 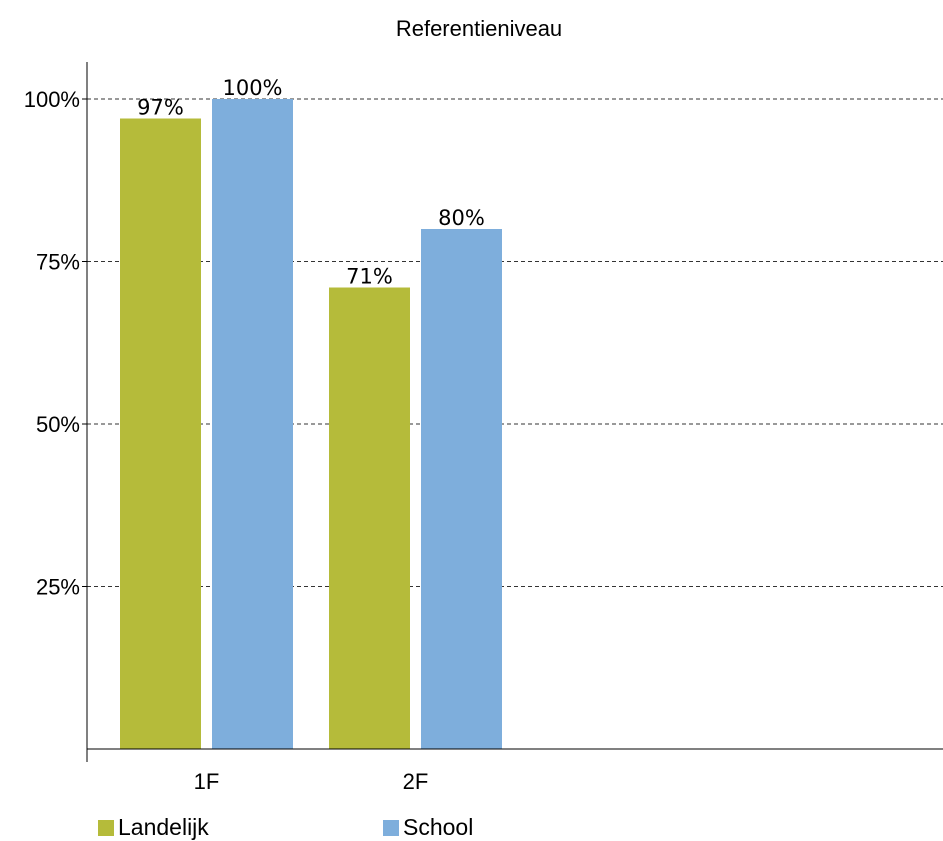 What do you see at coordinates (479, 28) in the screenshot?
I see `chart-title: Referentieniveau` at bounding box center [479, 28].